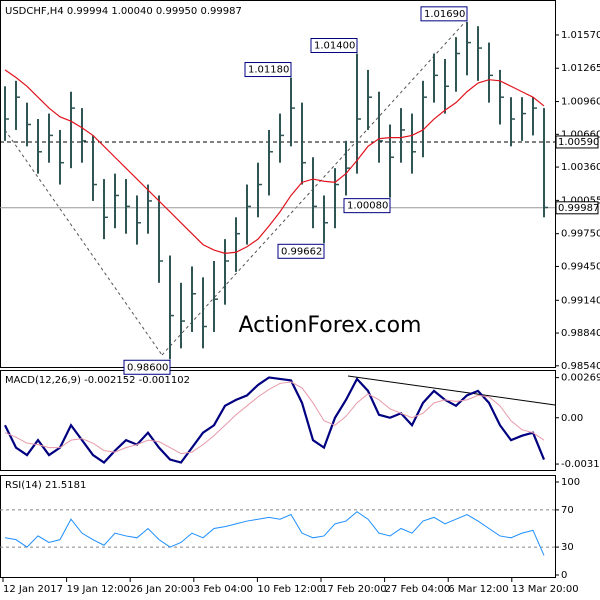 The width and height of the screenshot is (600, 600). I want to click on annotation-label: 1.01690, so click(444, 14).